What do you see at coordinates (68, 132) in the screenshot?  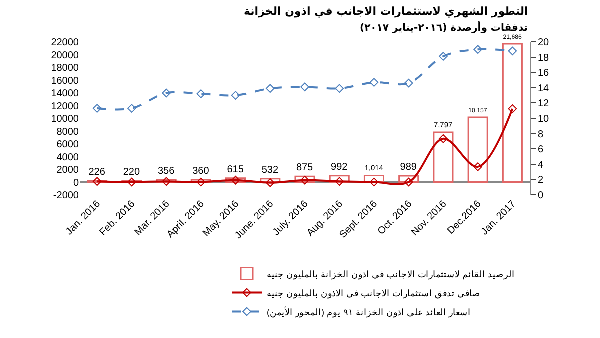 I see `y-tick-label: 8000` at bounding box center [68, 132].